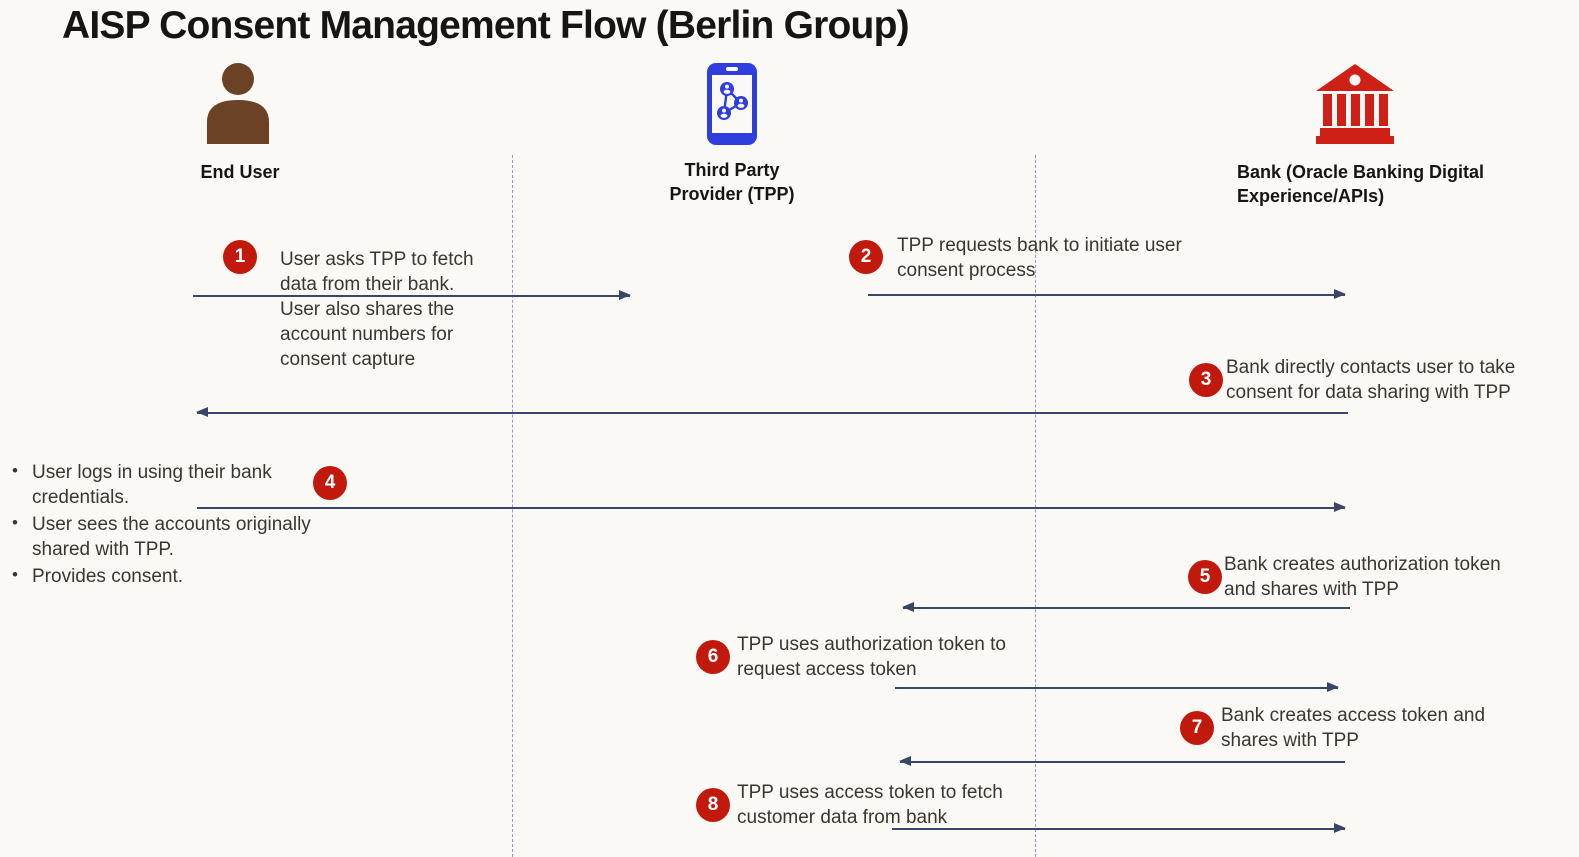 This screenshot has width=1579, height=857. I want to click on mobile-network-icon, so click(732, 106).